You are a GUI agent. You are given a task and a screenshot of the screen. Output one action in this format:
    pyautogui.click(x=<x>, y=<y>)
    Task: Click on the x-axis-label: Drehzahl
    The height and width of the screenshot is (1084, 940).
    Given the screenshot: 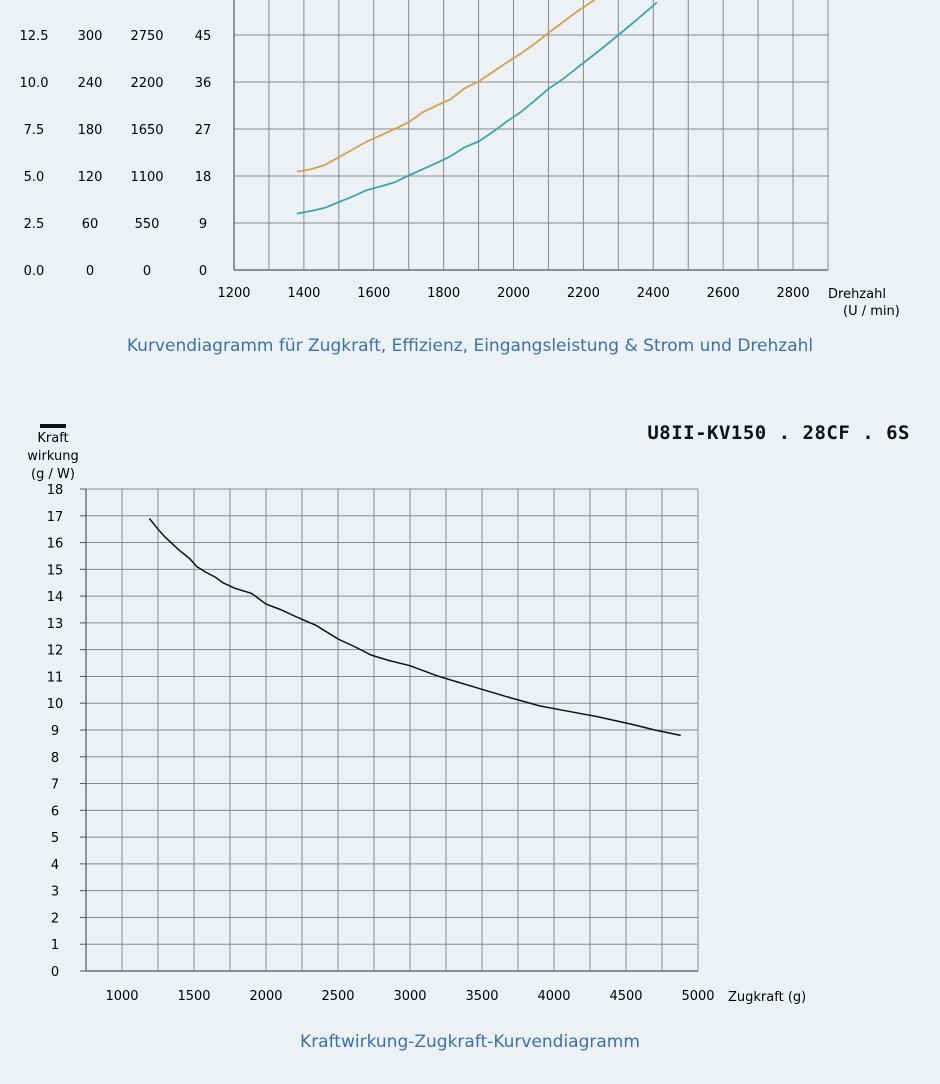 What is the action you would take?
    pyautogui.click(x=857, y=294)
    